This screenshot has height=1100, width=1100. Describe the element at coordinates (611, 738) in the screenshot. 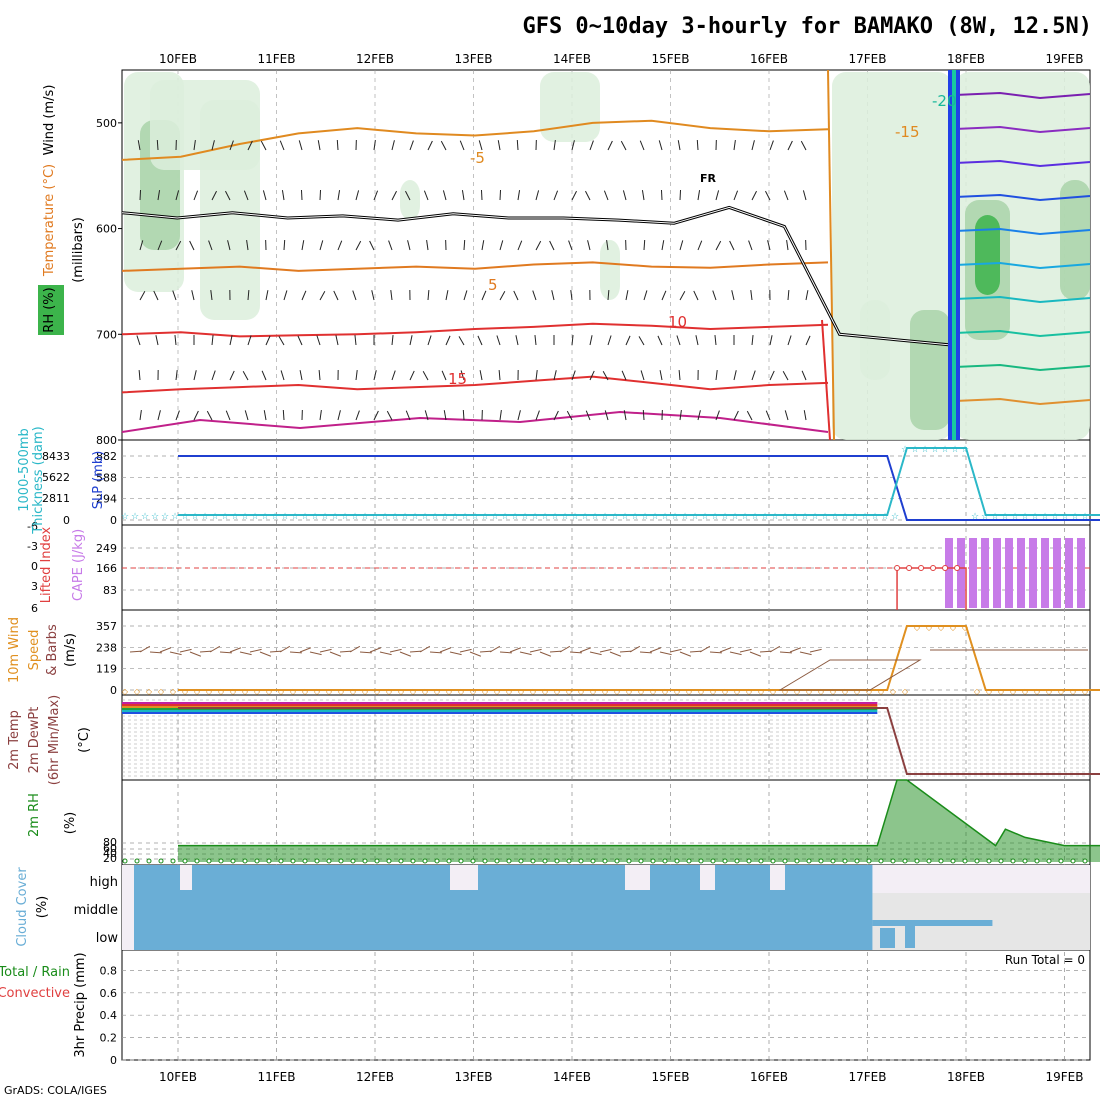

I see `temp2m-panel` at that location.